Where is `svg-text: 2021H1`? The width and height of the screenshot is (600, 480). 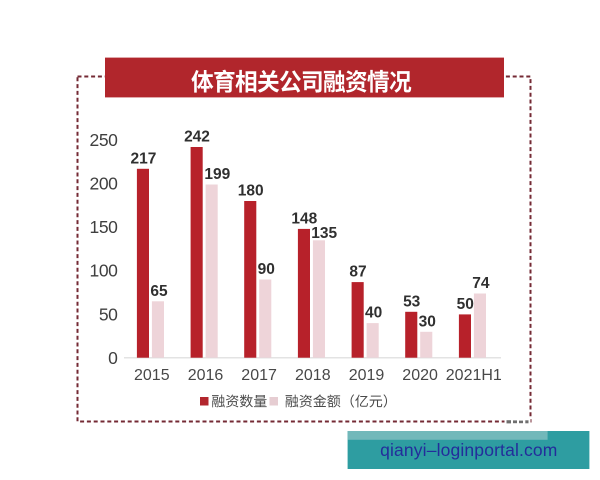 svg-text: 2021H1 is located at coordinates (474, 375).